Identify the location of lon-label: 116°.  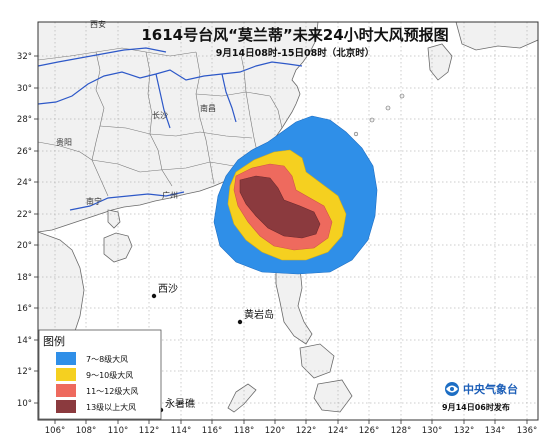
(212, 431).